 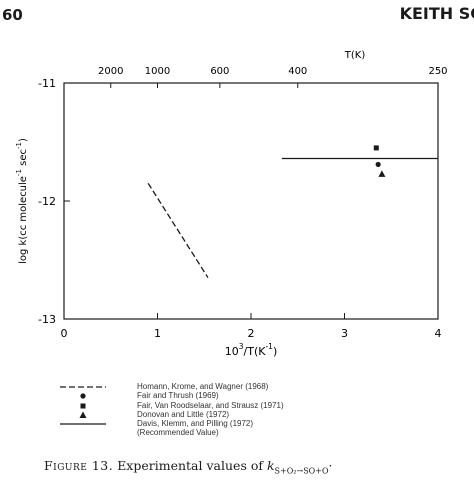 What do you see at coordinates (301, 471) in the screenshot?
I see `caption-subscript: S+O₂→SO+O` at bounding box center [301, 471].